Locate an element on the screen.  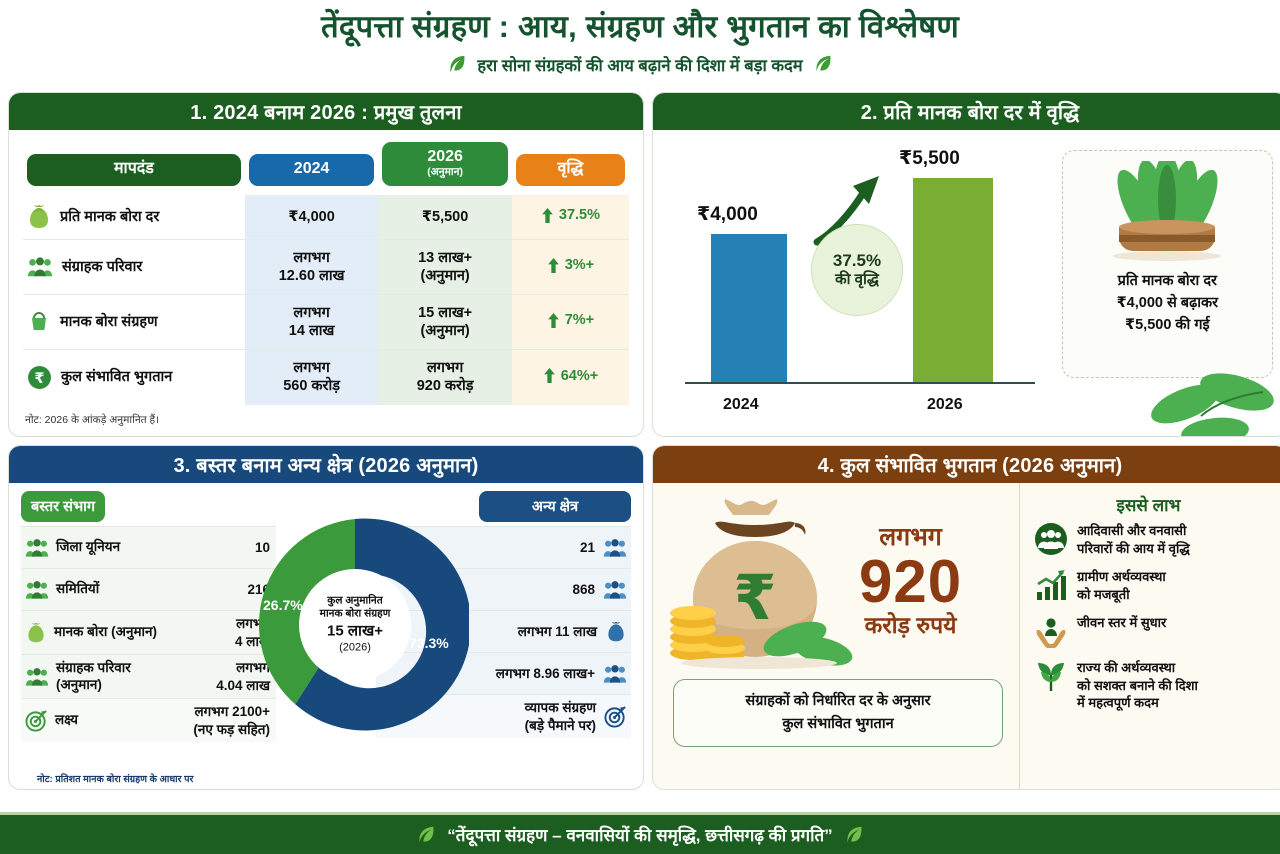
panel4-title: 4. कुल संभावित भुगतान (2026 अनुमान) is located at coordinates (970, 466).